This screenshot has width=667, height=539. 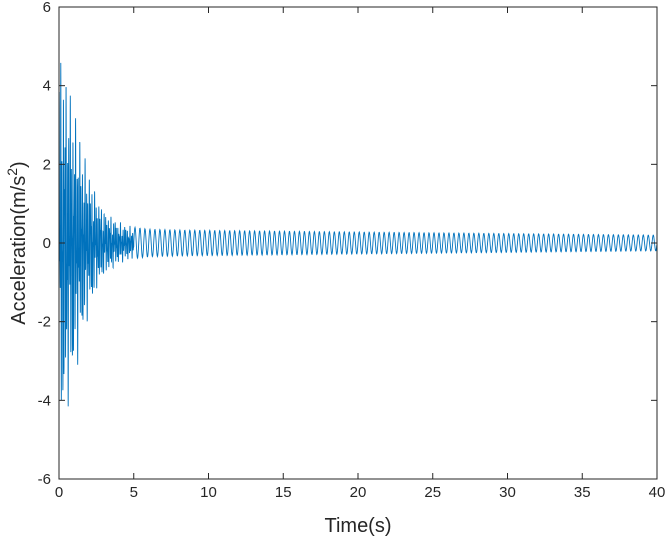 I want to click on x-tick-label: 25, so click(x=432, y=492).